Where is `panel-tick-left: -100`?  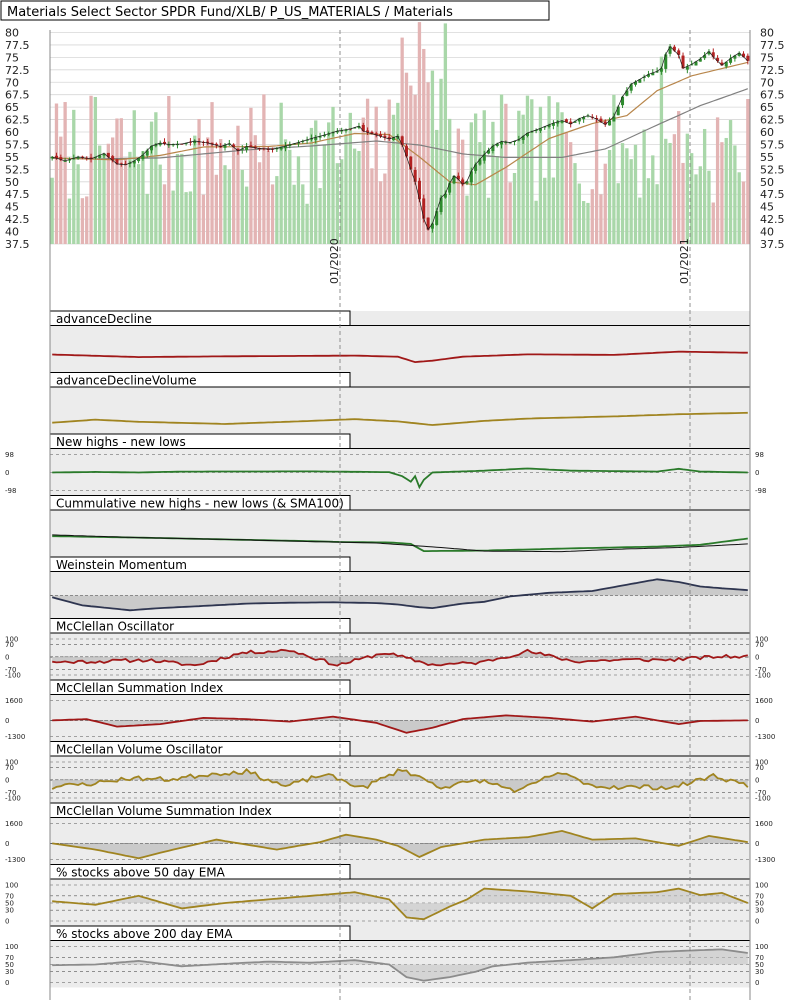
panel-tick-left: -100 is located at coordinates (13, 676).